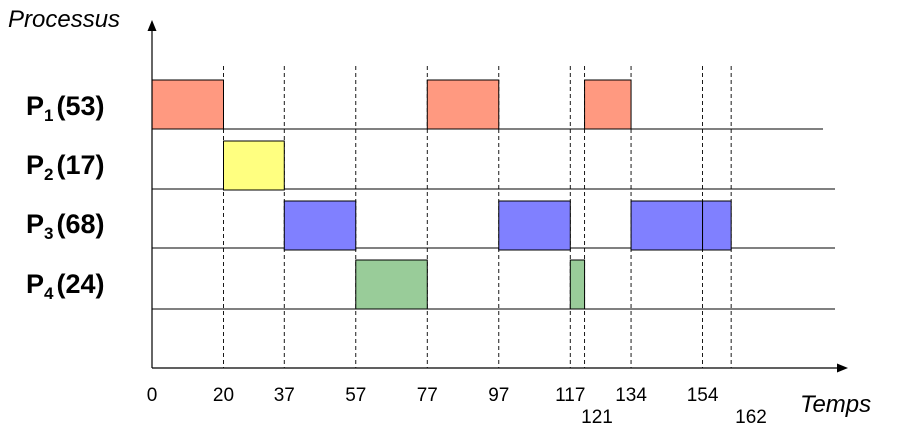  Describe the element at coordinates (65, 197) in the screenshot. I see `process-labels: P1 (53)P2 (17)P3 (68)P4 (24)` at that location.